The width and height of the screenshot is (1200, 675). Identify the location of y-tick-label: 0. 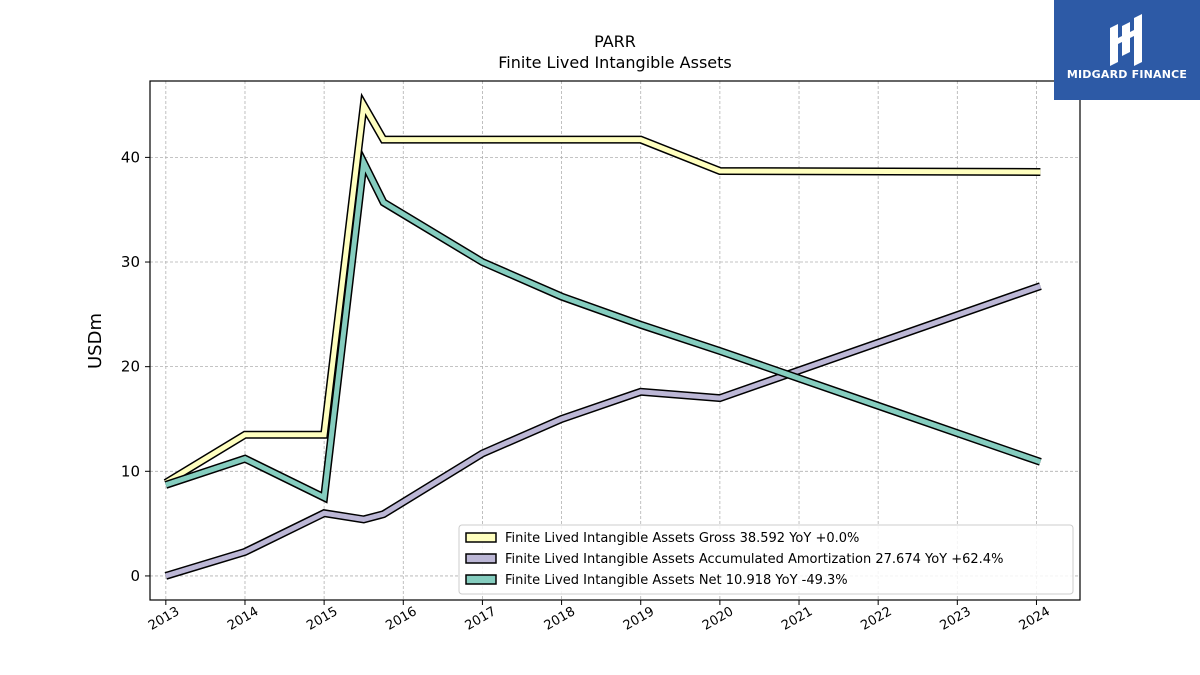
(135, 576).